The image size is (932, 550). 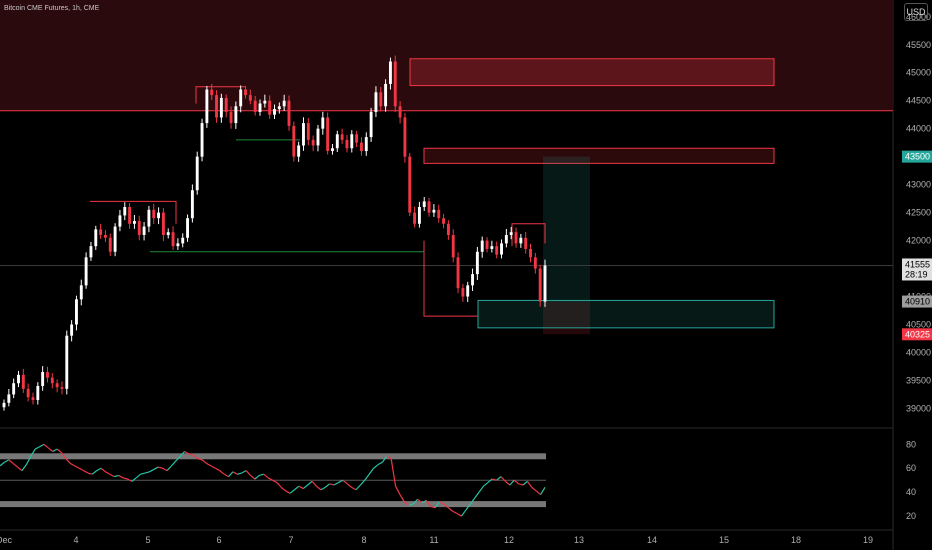 I want to click on range-box-left, so click(x=133, y=212).